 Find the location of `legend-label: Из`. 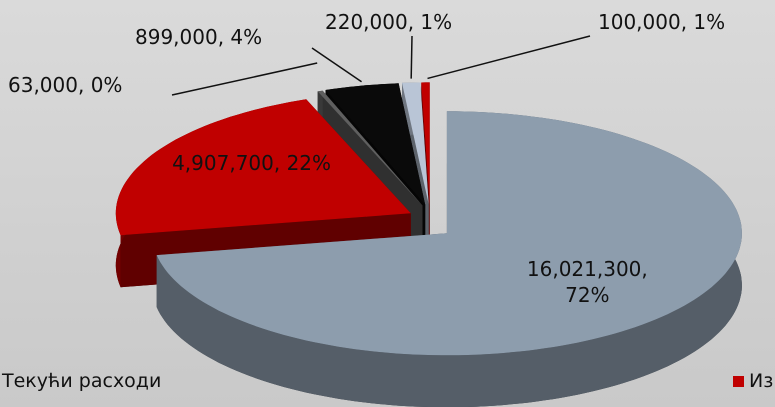

legend-label: Из is located at coordinates (761, 381).